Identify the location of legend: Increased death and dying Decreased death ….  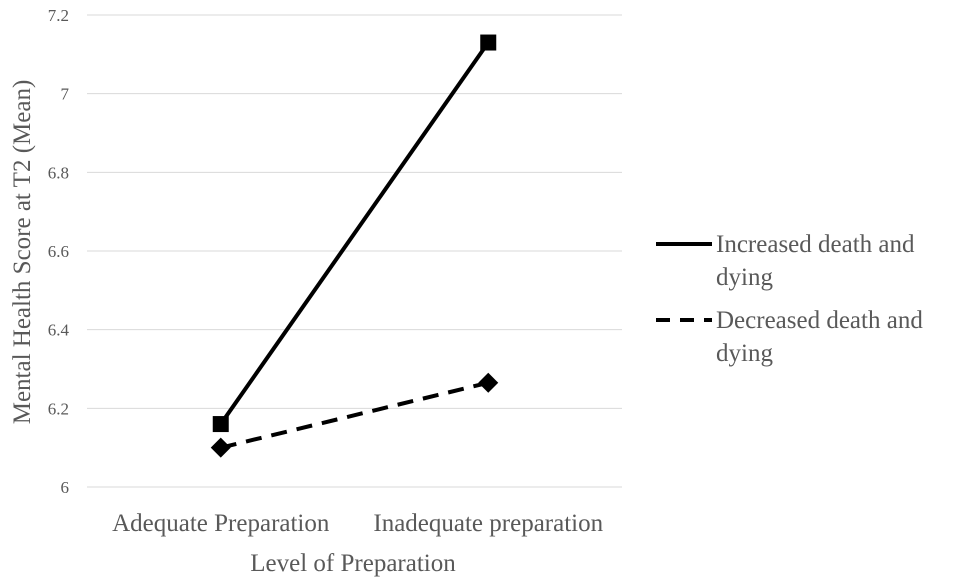
(789, 299).